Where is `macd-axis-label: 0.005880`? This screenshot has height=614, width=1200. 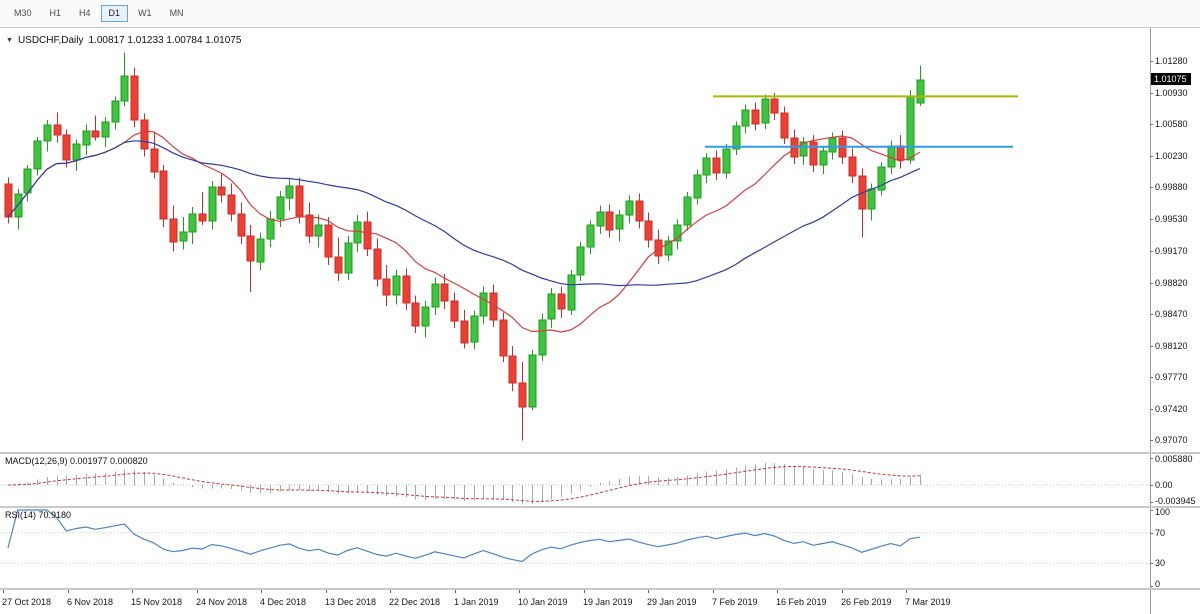
macd-axis-label: 0.005880 is located at coordinates (1174, 459).